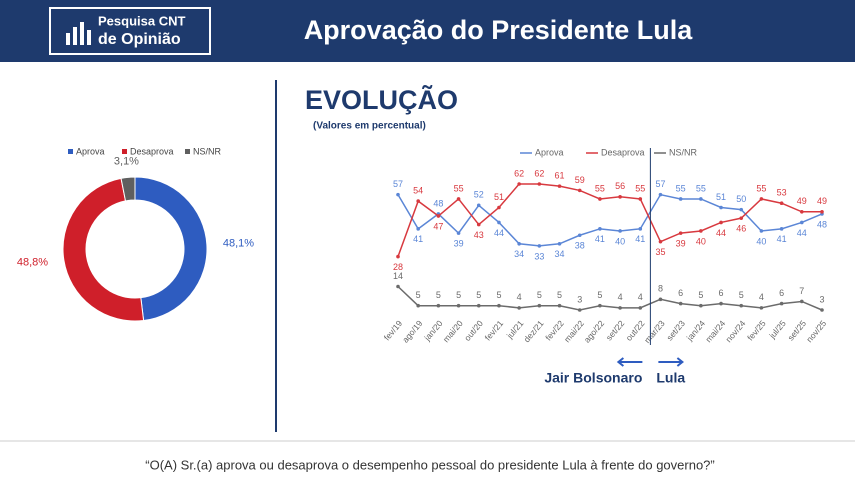 The height and width of the screenshot is (482, 862). I want to click on data-label: 41, so click(418, 239).